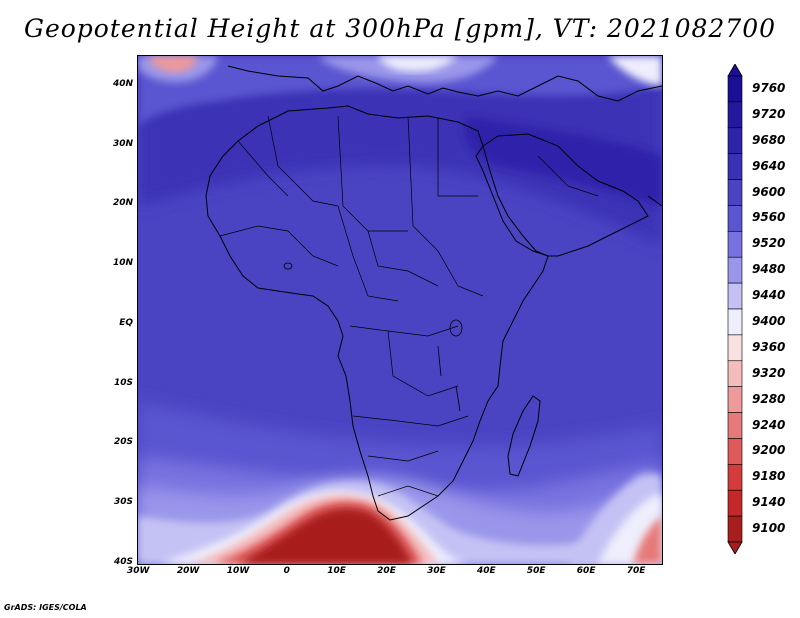 This screenshot has height=618, width=800. What do you see at coordinates (122, 83) in the screenshot?
I see `lat-tick-label: 40N` at bounding box center [122, 83].